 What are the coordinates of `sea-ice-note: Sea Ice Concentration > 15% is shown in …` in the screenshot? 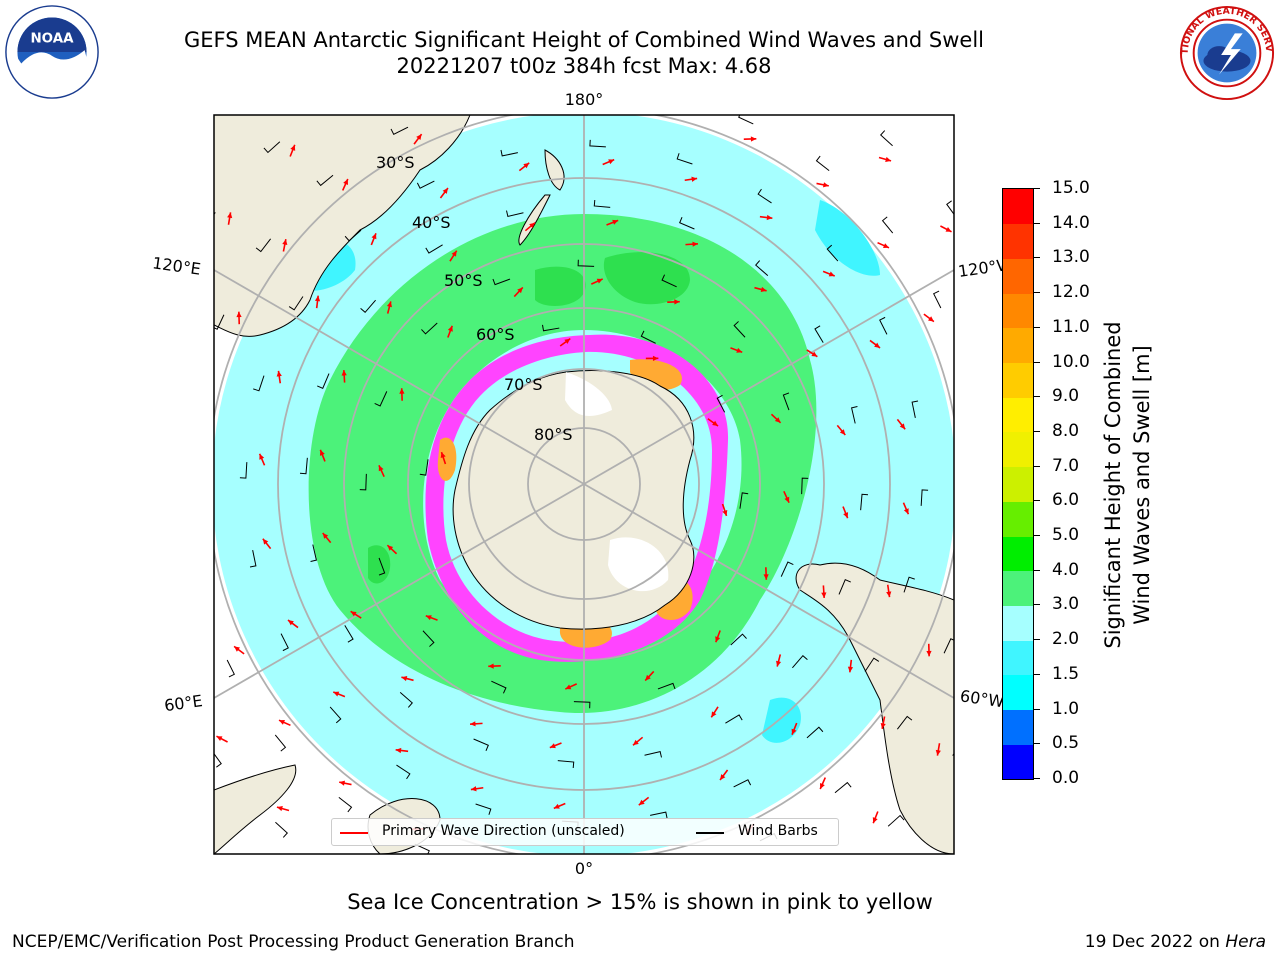 It's located at (640, 902).